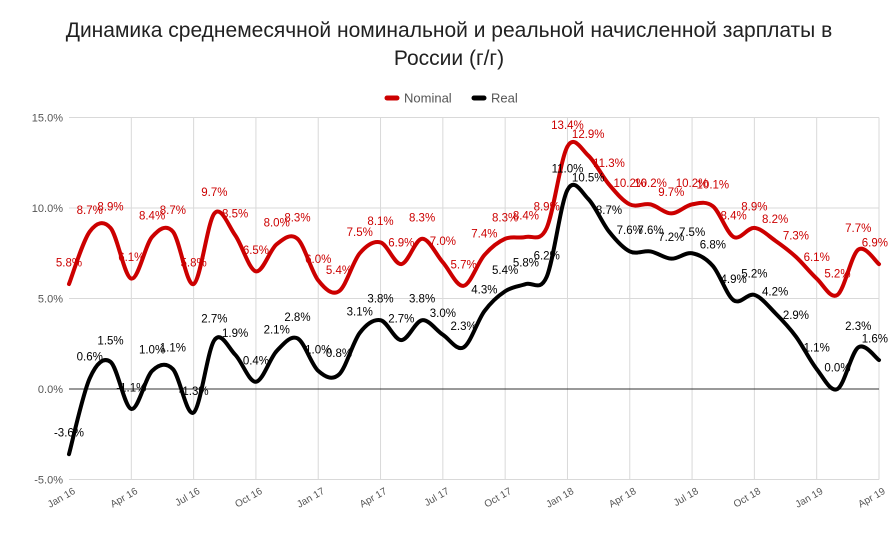 This screenshot has height=545, width=891. What do you see at coordinates (692, 233) in the screenshot?
I see `data-label-real: 7.5%` at bounding box center [692, 233].